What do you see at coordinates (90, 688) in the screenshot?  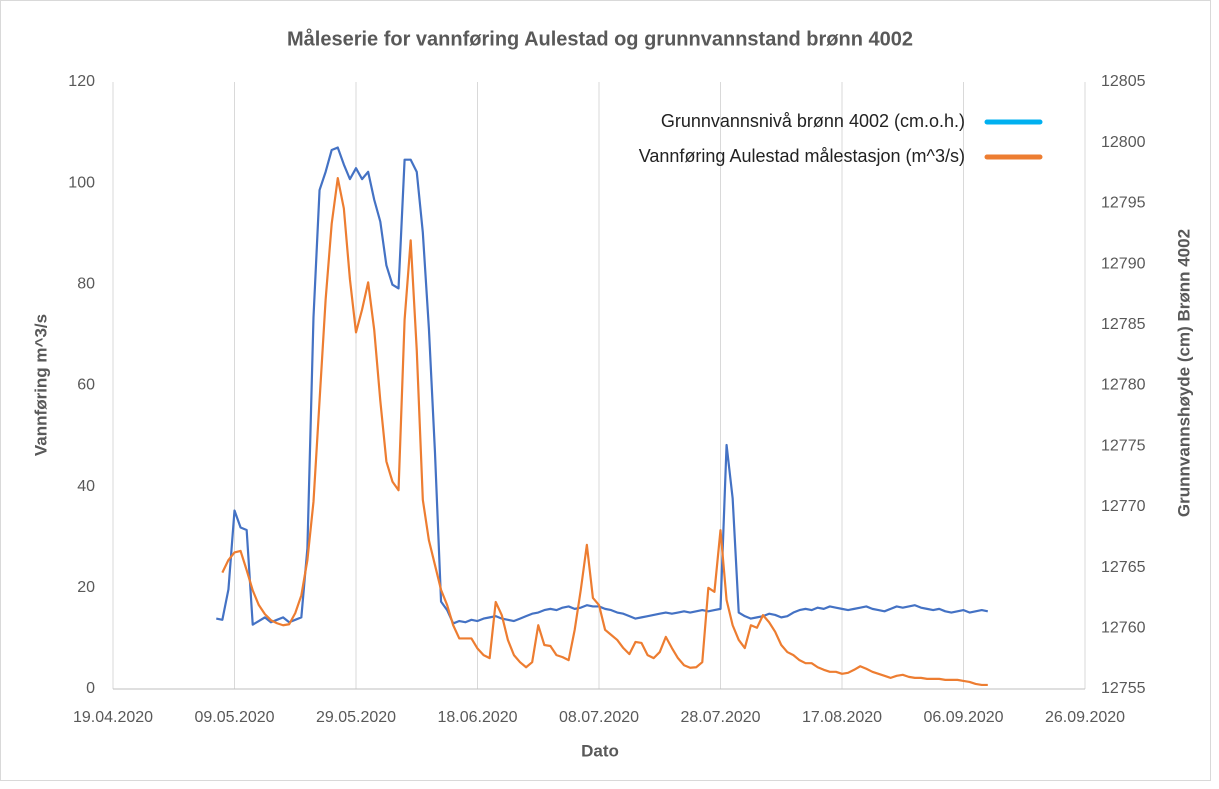 I see `y-tick-label: 0` at bounding box center [90, 688].